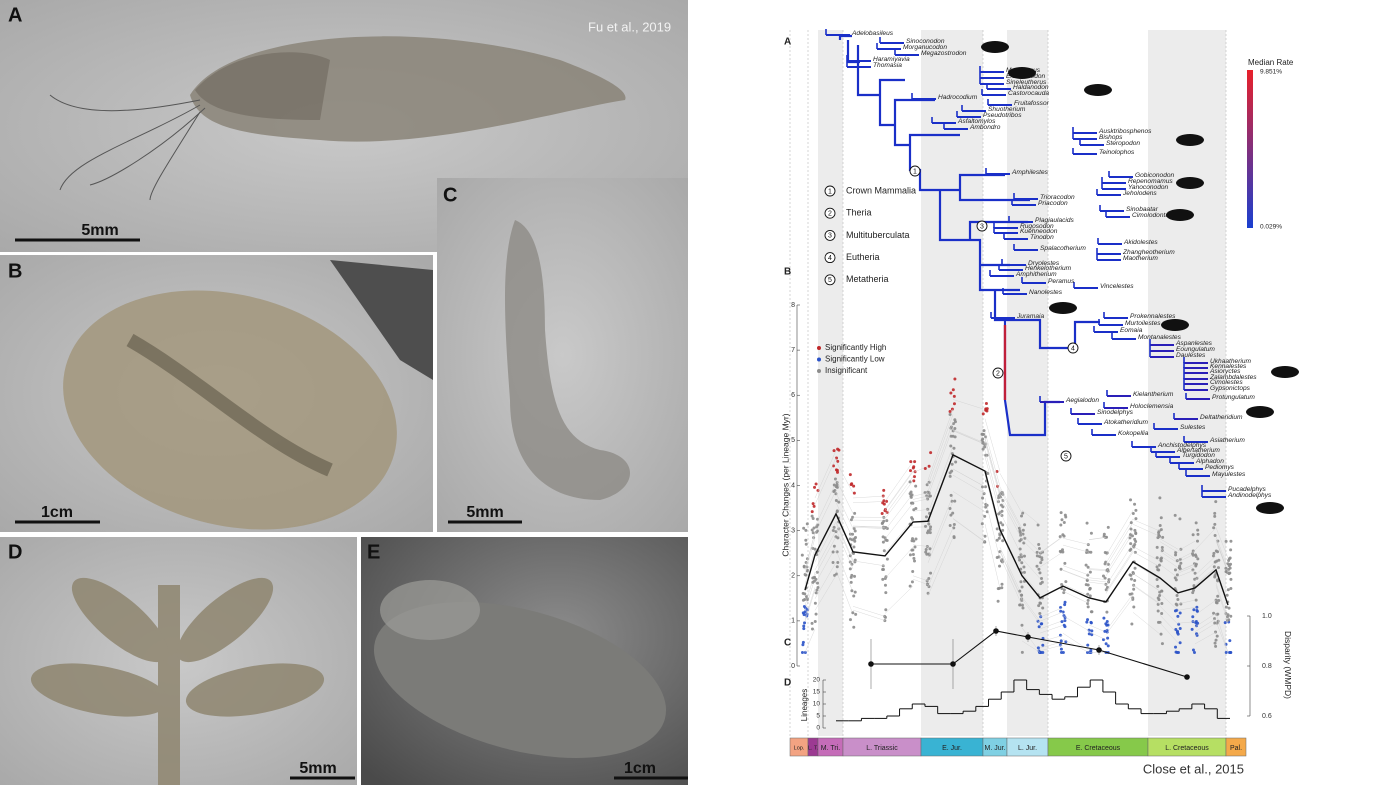 This screenshot has height=785, width=1400. I want to click on taxon-label: Kennalestes, so click(1228, 366).